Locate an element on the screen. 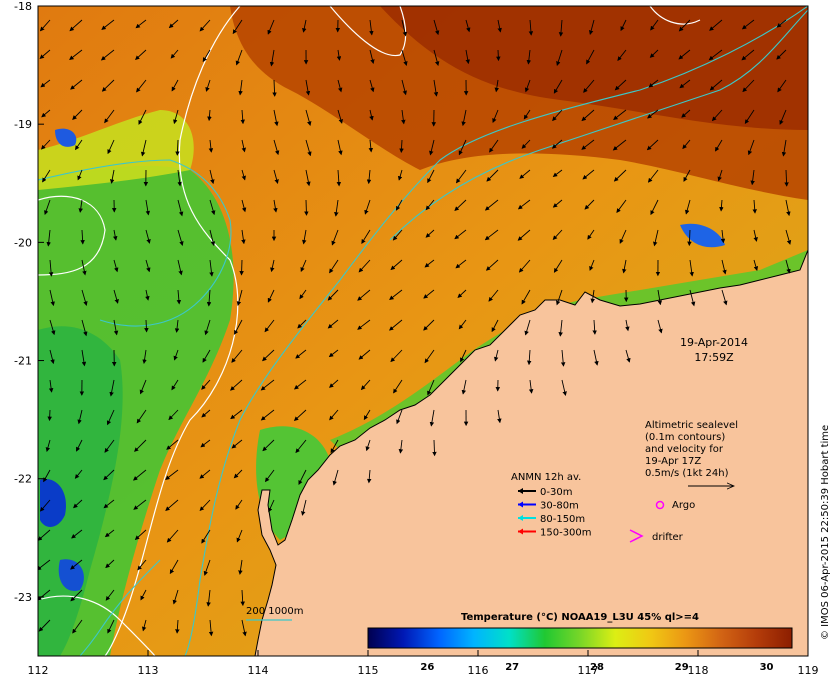  altimetry-line-3: and velocity for is located at coordinates (684, 449).